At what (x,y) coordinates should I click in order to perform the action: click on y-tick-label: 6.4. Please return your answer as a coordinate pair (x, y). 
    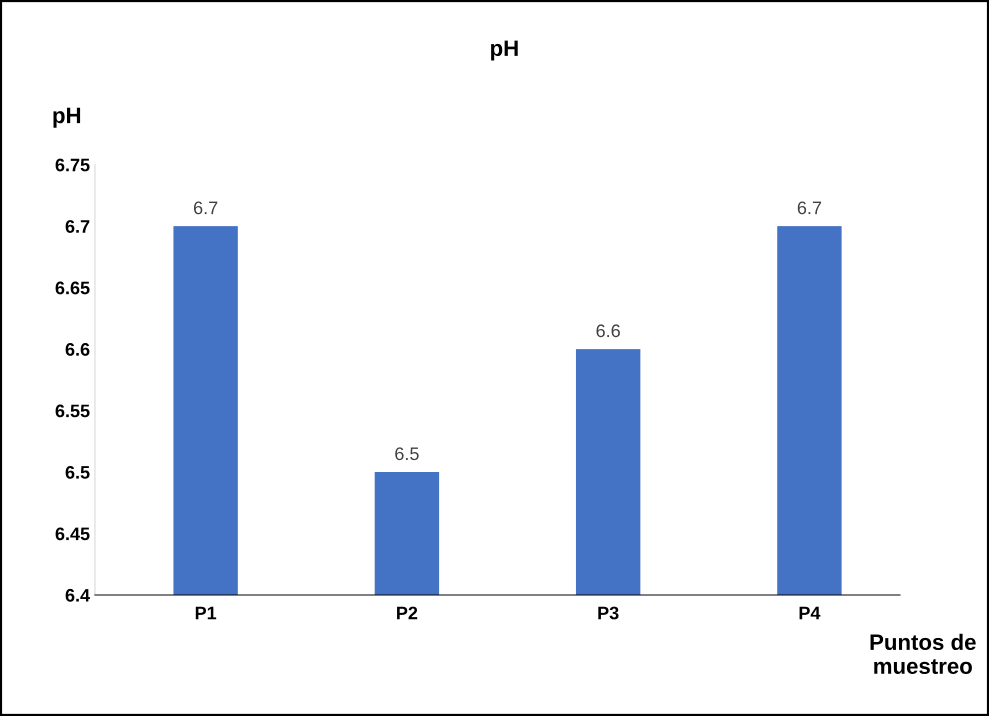
    Looking at the image, I should click on (78, 595).